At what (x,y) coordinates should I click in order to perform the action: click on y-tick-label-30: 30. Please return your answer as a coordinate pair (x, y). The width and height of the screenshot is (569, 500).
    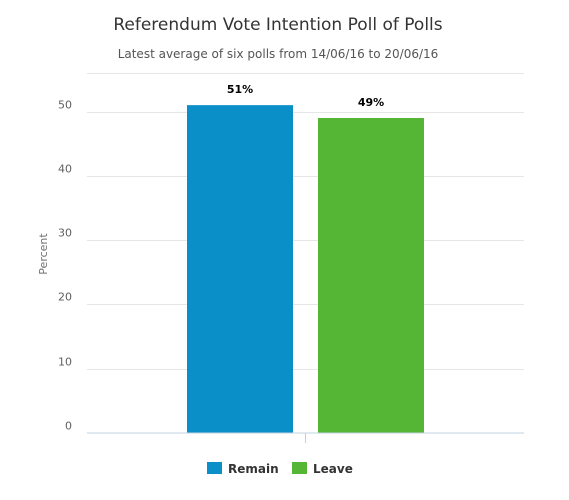
    Looking at the image, I should click on (65, 233).